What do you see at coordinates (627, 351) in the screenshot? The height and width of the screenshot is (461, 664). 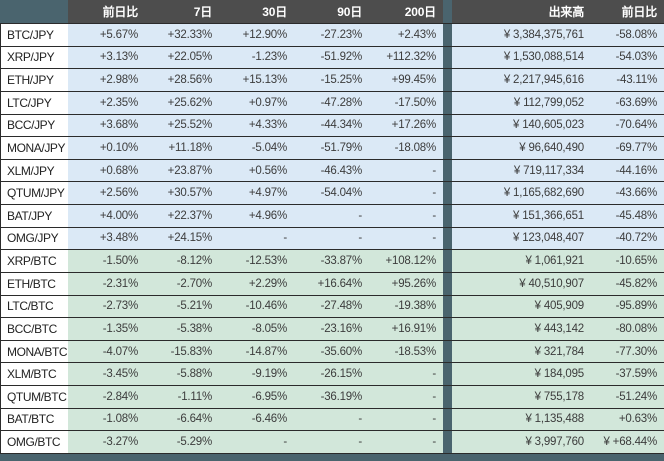 I see `change-cell: -77.30%` at bounding box center [627, 351].